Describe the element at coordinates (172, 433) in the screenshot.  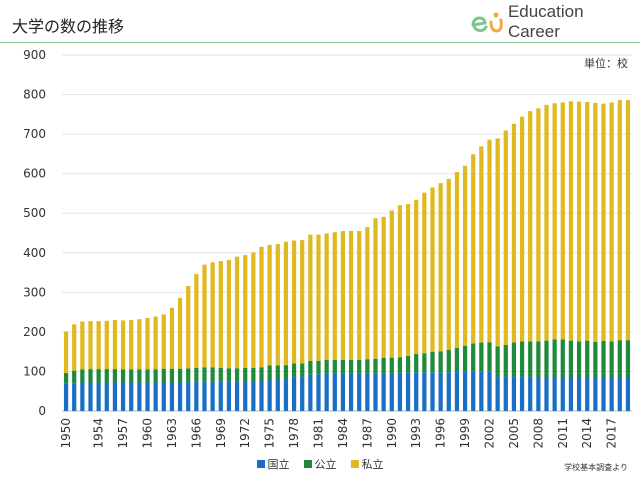
I see `x-tick-label: 1963` at that location.